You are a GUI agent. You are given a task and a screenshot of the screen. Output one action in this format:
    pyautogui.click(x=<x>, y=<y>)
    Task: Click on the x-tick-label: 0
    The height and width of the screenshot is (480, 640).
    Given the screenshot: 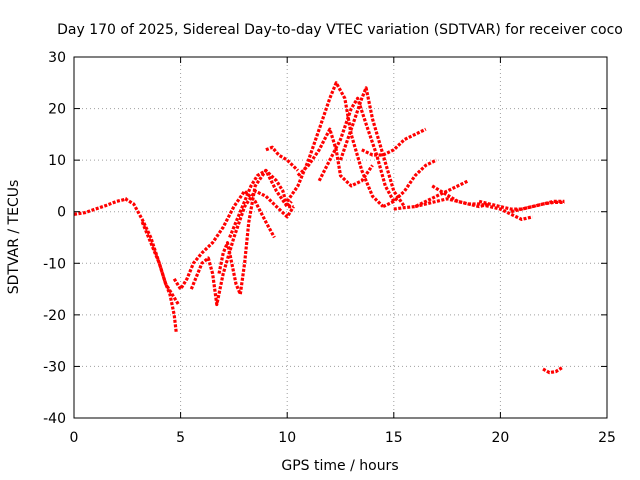 What is the action you would take?
    pyautogui.click(x=74, y=438)
    